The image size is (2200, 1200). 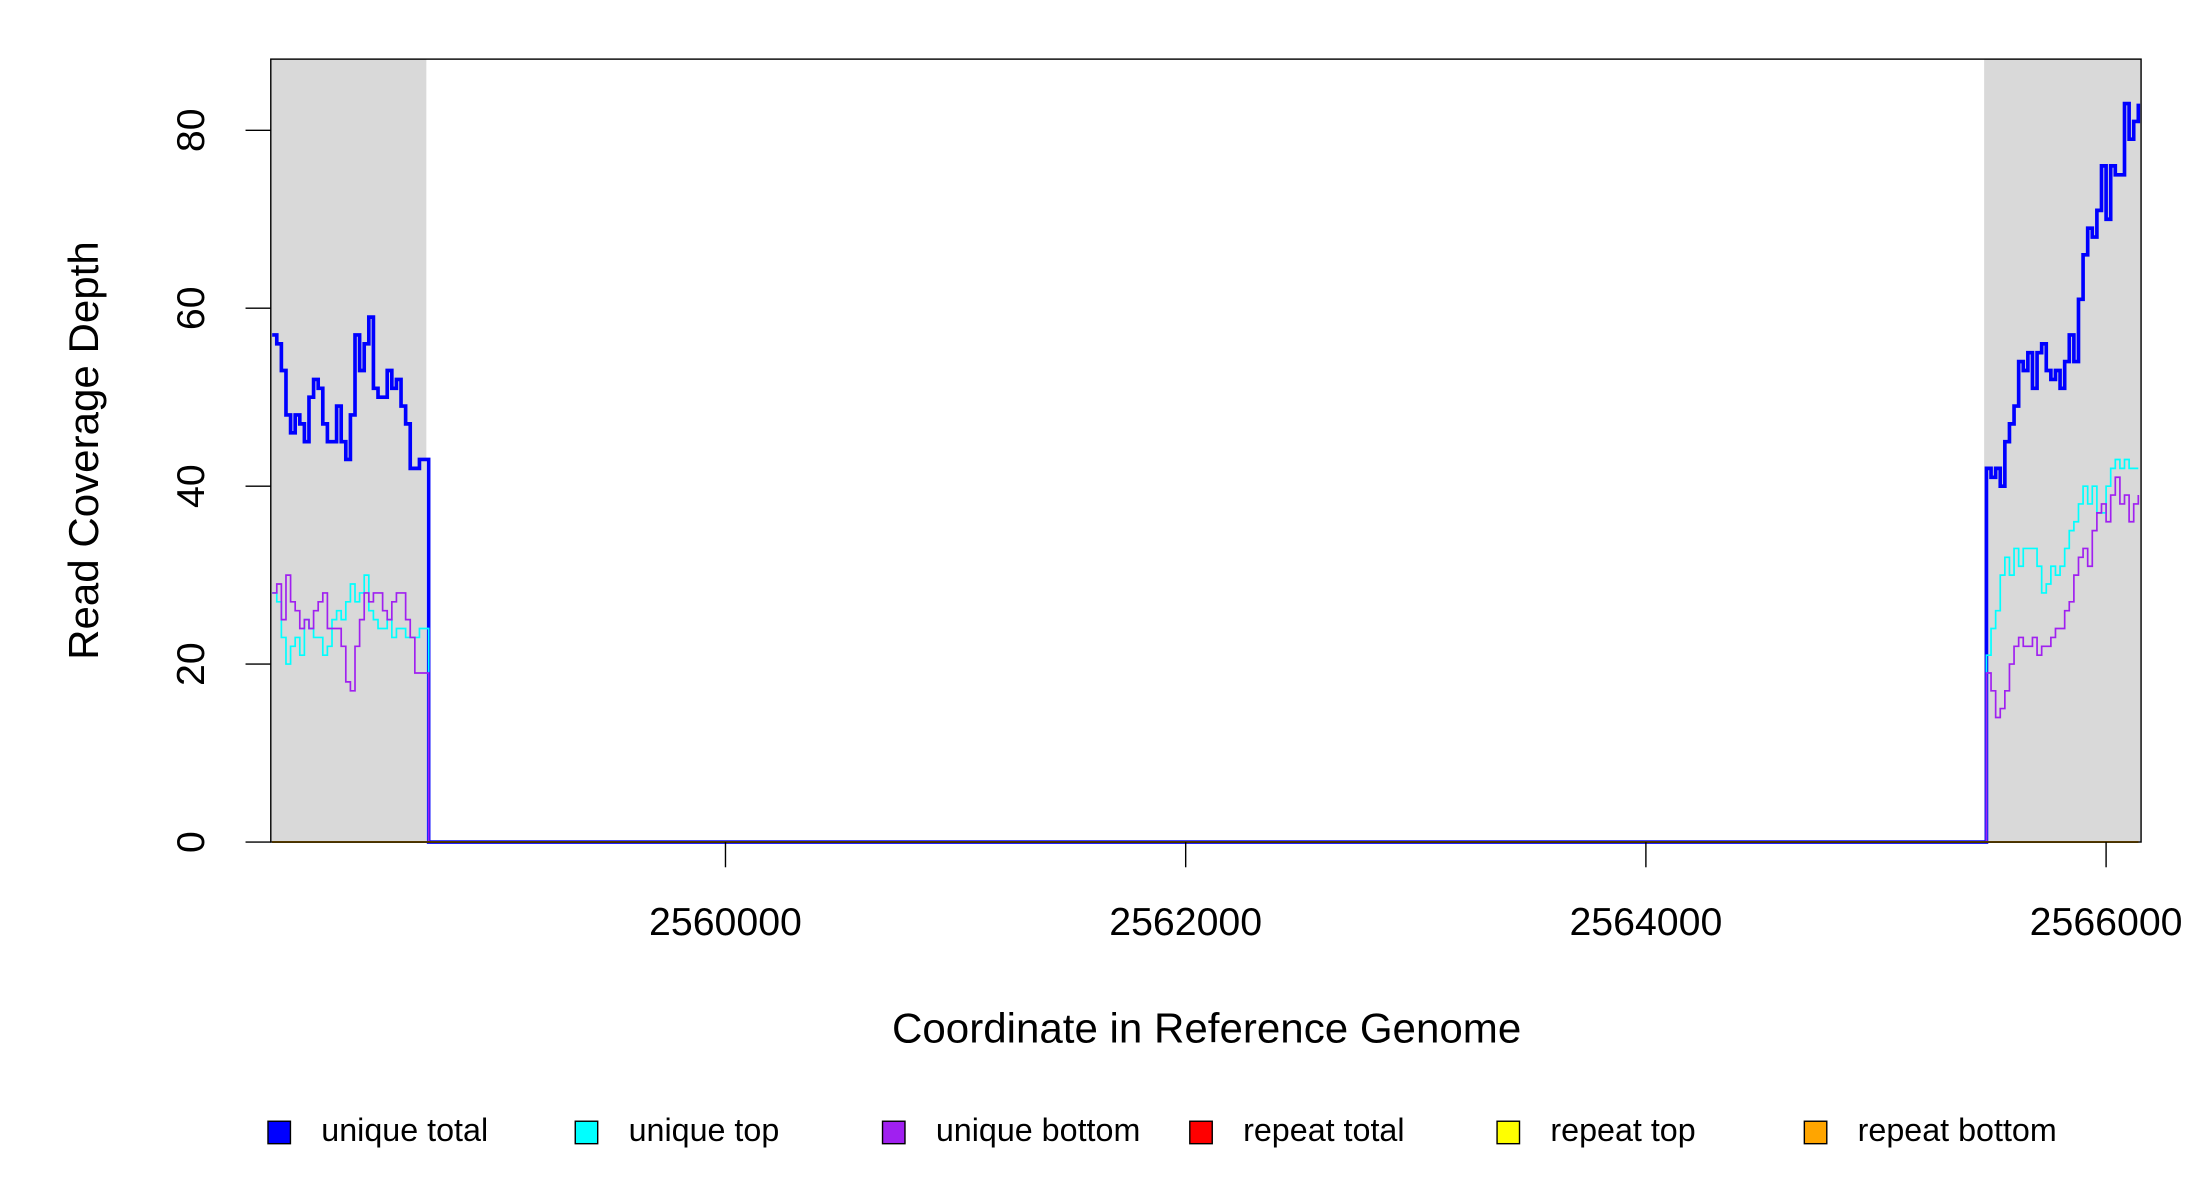 I want to click on x-tick-label: 2562000, so click(x=1185, y=922).